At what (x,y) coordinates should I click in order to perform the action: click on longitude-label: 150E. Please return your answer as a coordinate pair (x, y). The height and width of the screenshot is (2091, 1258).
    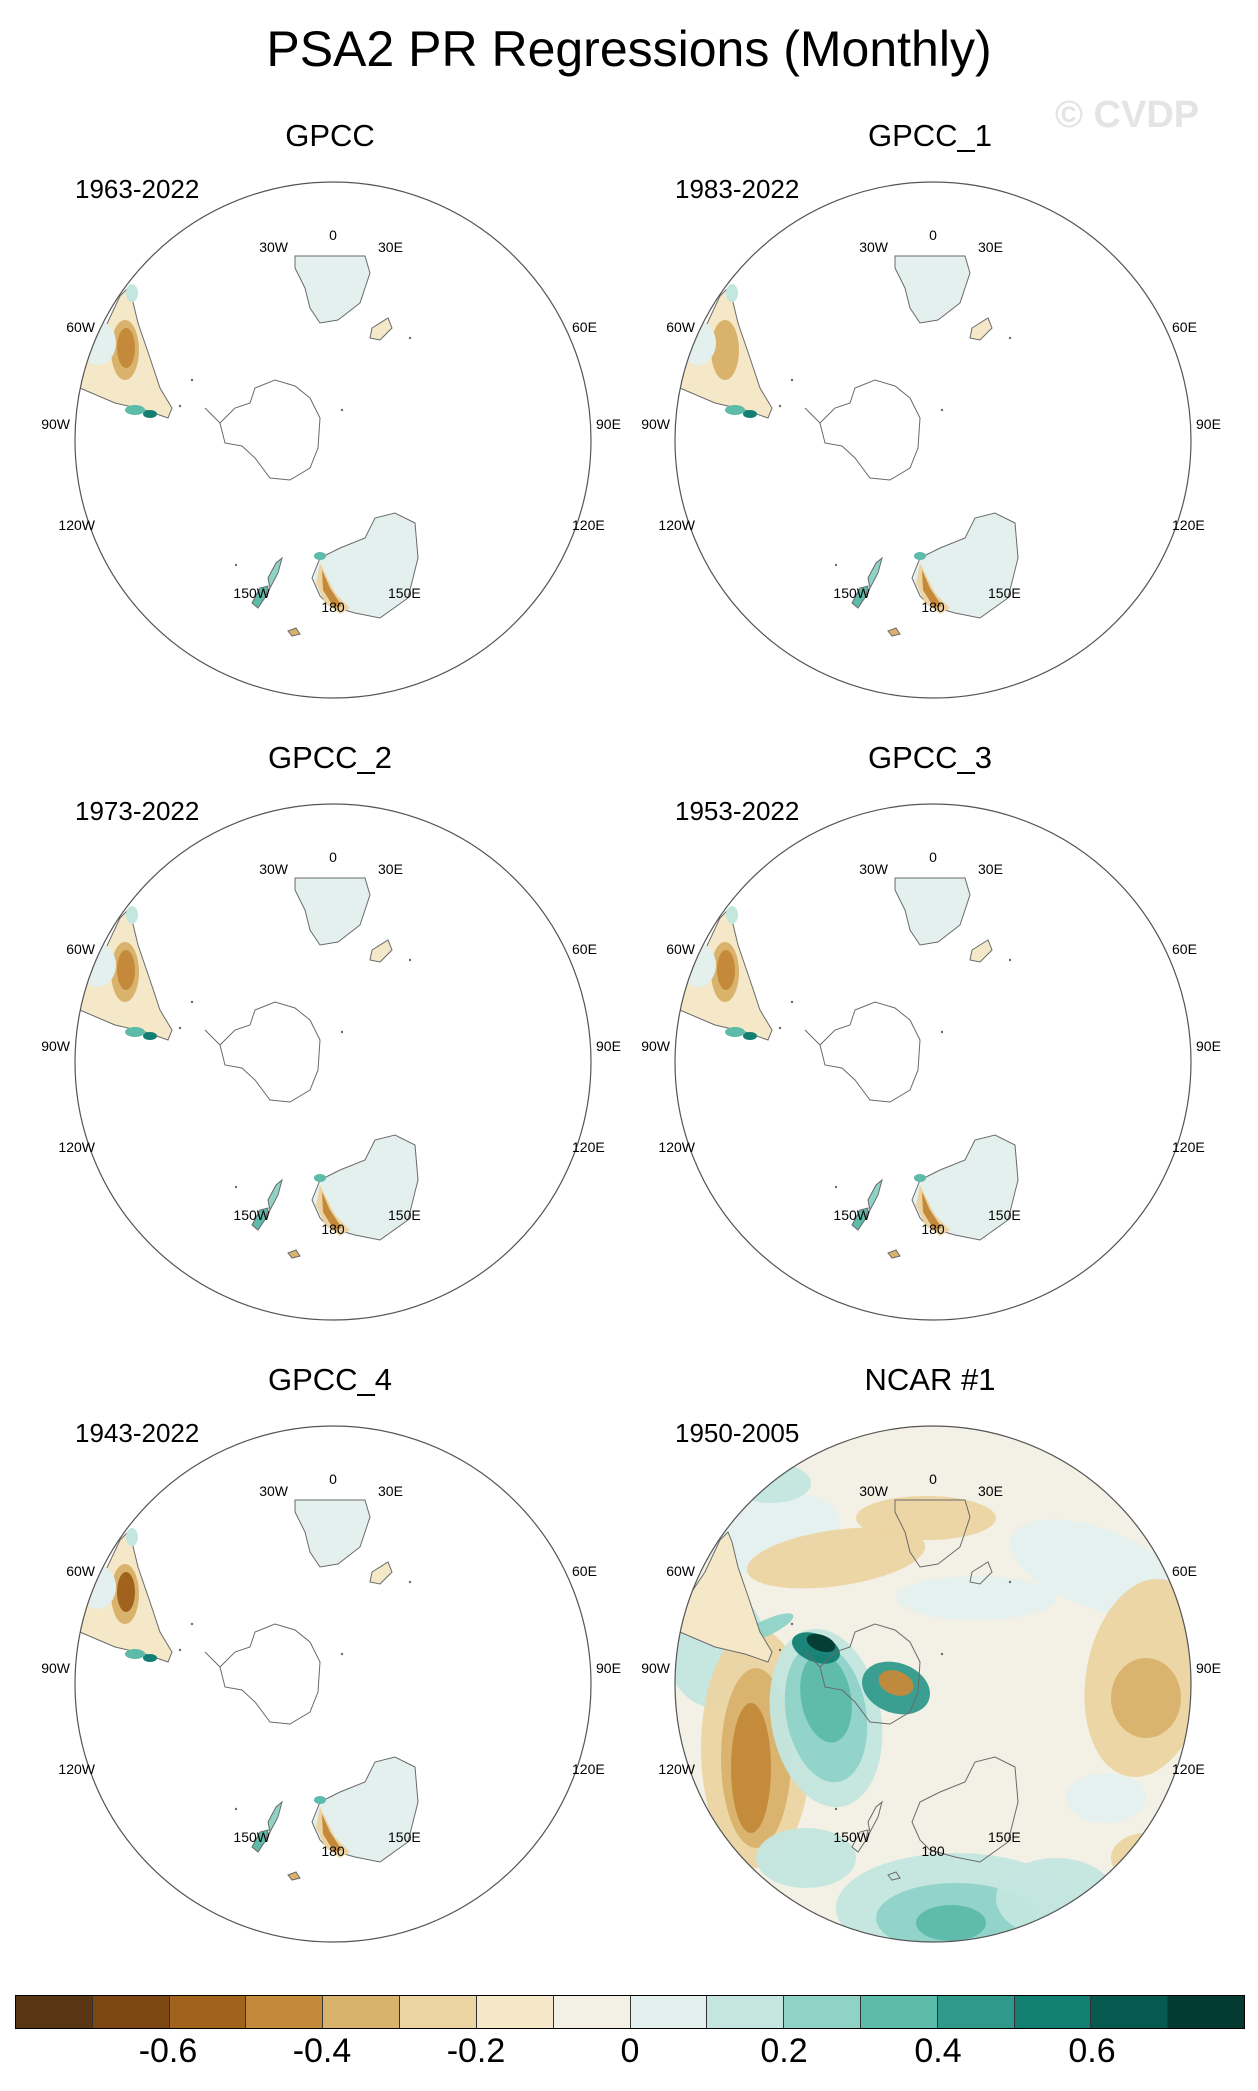
    Looking at the image, I should click on (404, 1215).